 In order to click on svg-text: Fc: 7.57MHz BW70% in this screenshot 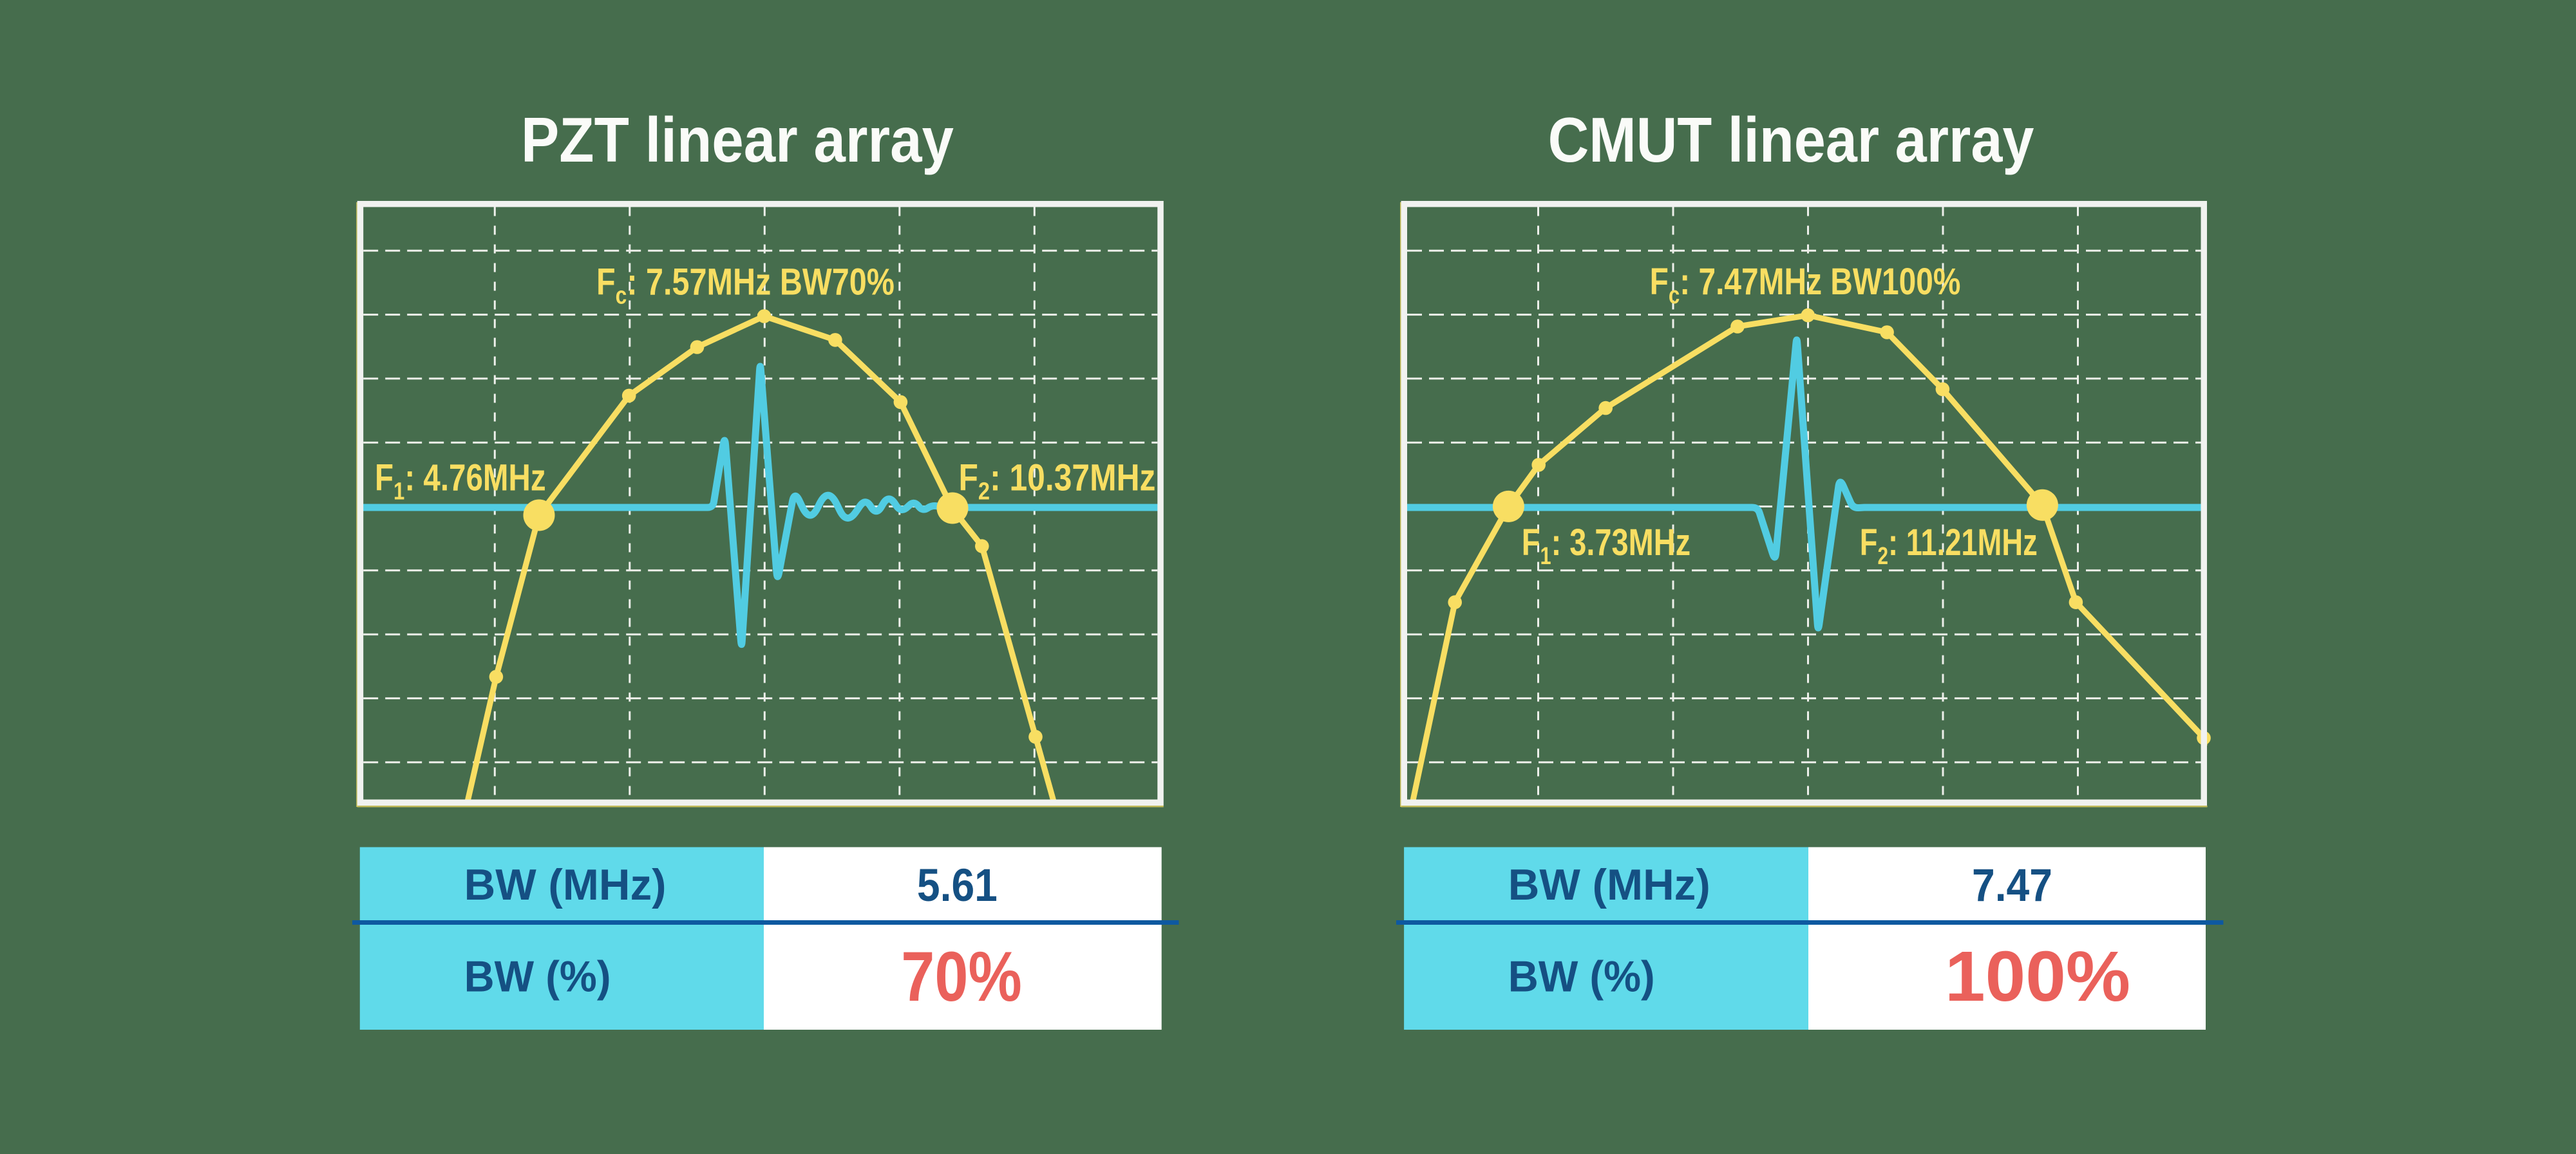, I will do `click(746, 285)`.